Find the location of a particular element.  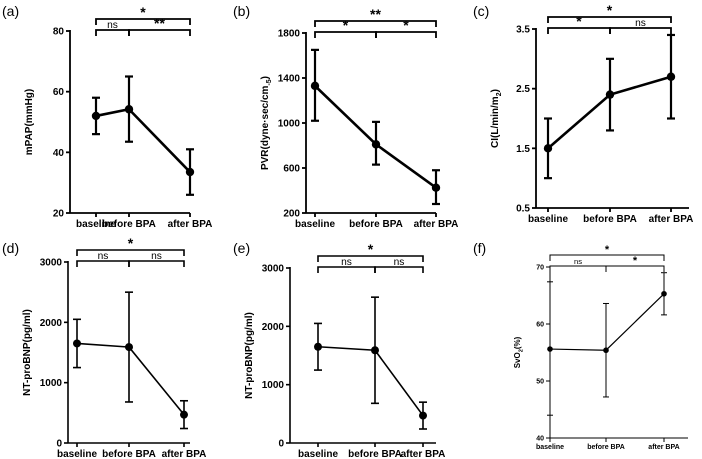

y-axis-label-text: NT-proBNP(pg/ml) is located at coordinates (27, 352).